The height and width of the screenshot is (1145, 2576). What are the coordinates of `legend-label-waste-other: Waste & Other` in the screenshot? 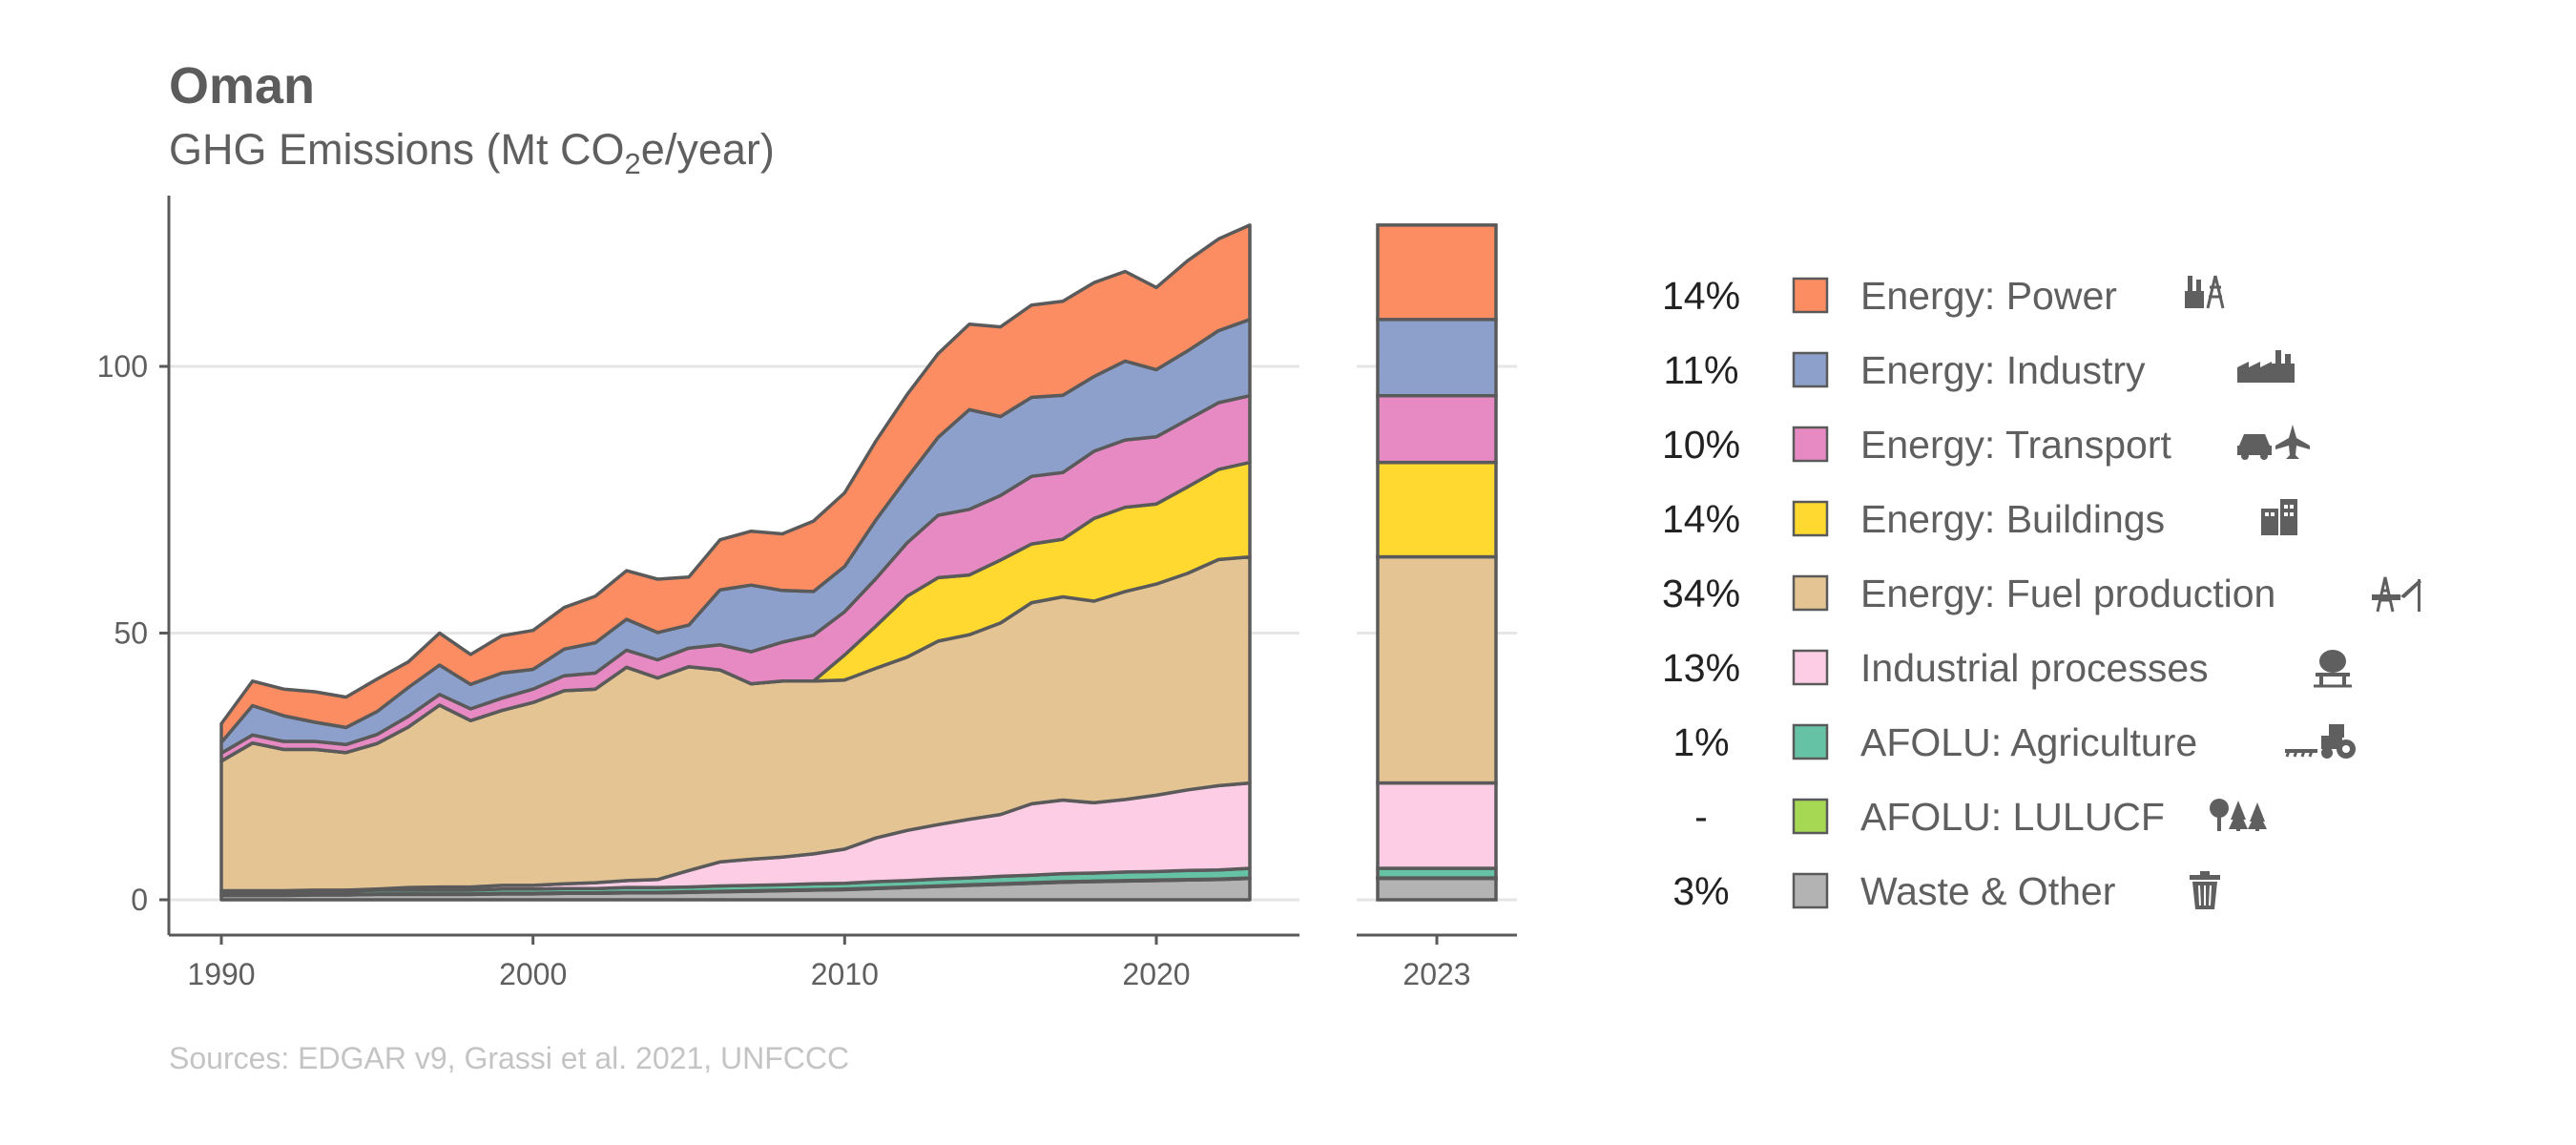 It's located at (1987, 891).